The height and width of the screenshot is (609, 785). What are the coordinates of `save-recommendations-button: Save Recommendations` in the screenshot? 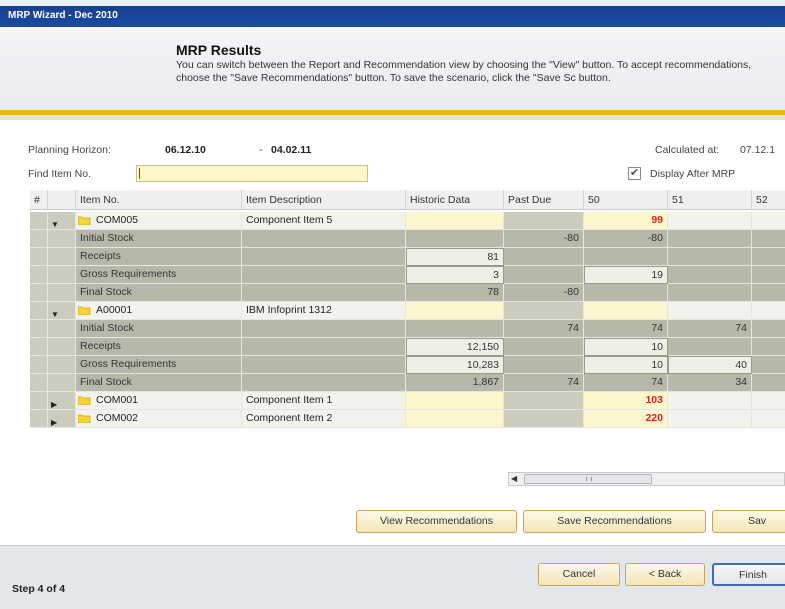 It's located at (614, 521).